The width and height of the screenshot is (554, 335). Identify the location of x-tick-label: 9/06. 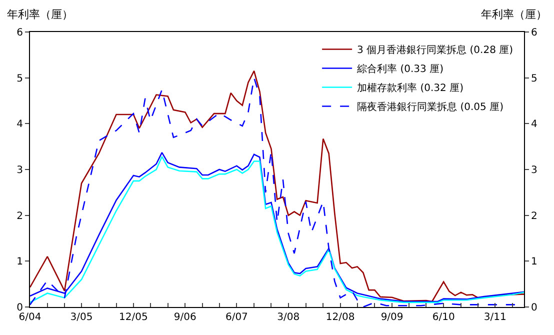
(185, 317).